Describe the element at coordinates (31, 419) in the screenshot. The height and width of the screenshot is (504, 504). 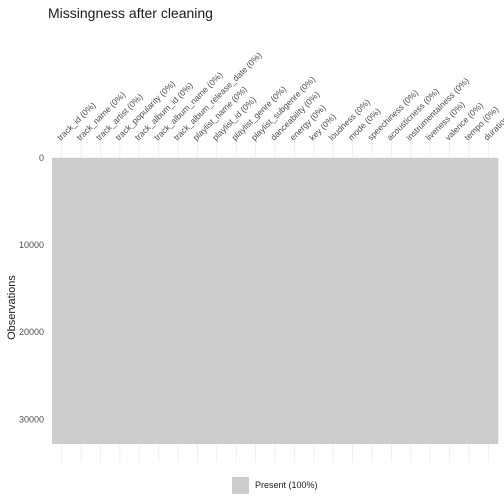
I see `y-tick-label: 30000` at that location.